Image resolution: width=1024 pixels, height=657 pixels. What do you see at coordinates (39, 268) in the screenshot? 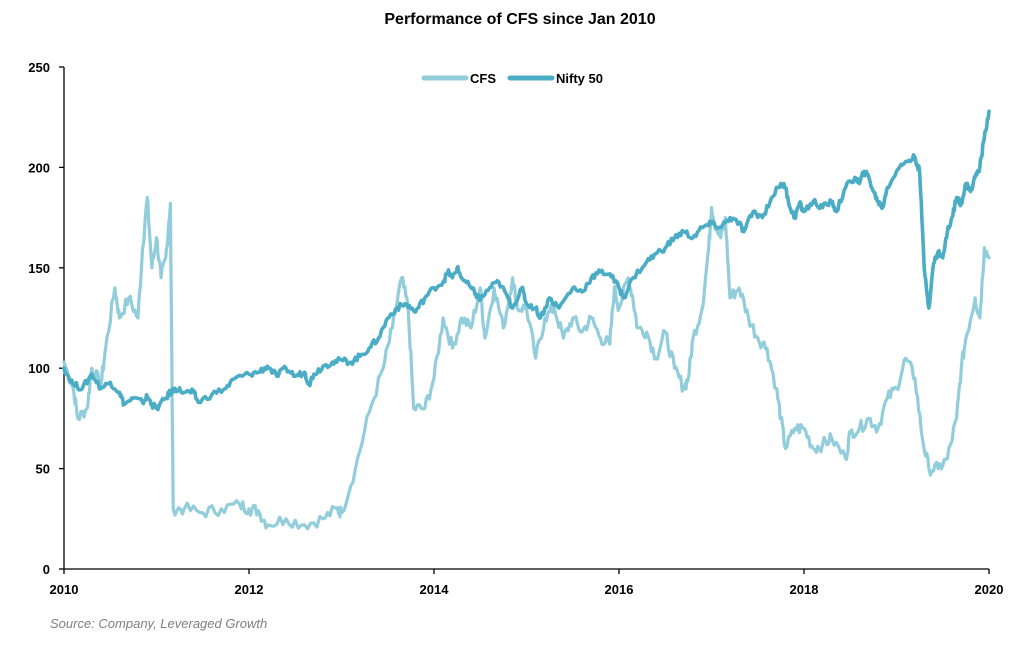
I see `y-tick-label: 150` at bounding box center [39, 268].